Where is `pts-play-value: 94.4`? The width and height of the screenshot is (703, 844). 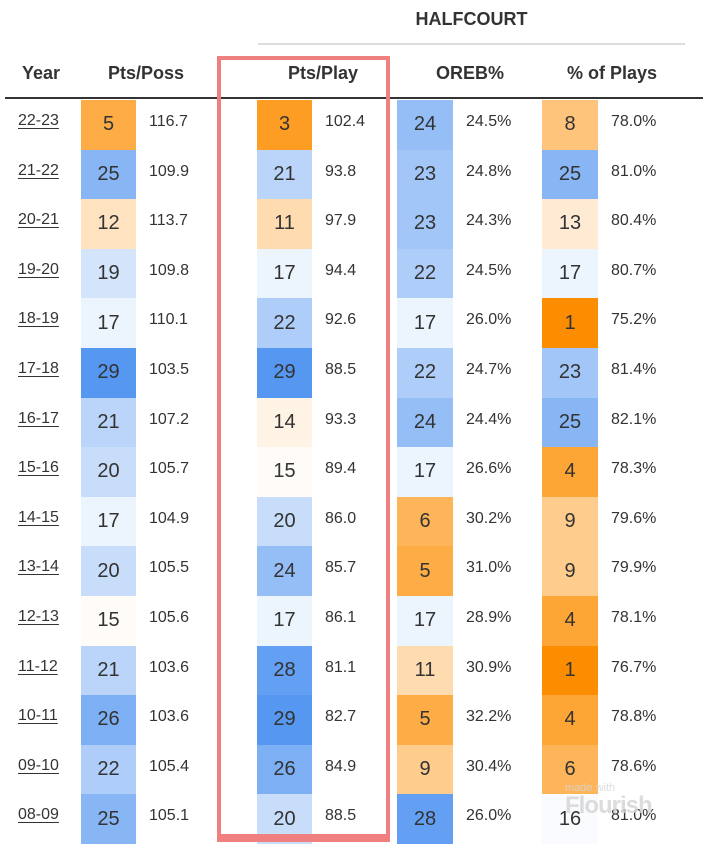 pts-play-value: 94.4 is located at coordinates (341, 270).